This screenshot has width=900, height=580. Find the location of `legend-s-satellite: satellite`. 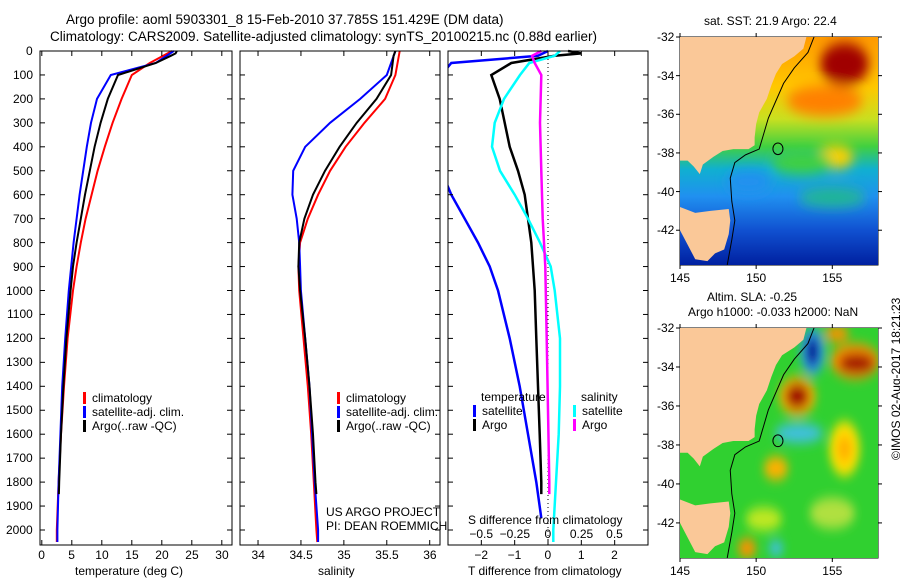

legend-s-satellite: satellite is located at coordinates (598, 411).